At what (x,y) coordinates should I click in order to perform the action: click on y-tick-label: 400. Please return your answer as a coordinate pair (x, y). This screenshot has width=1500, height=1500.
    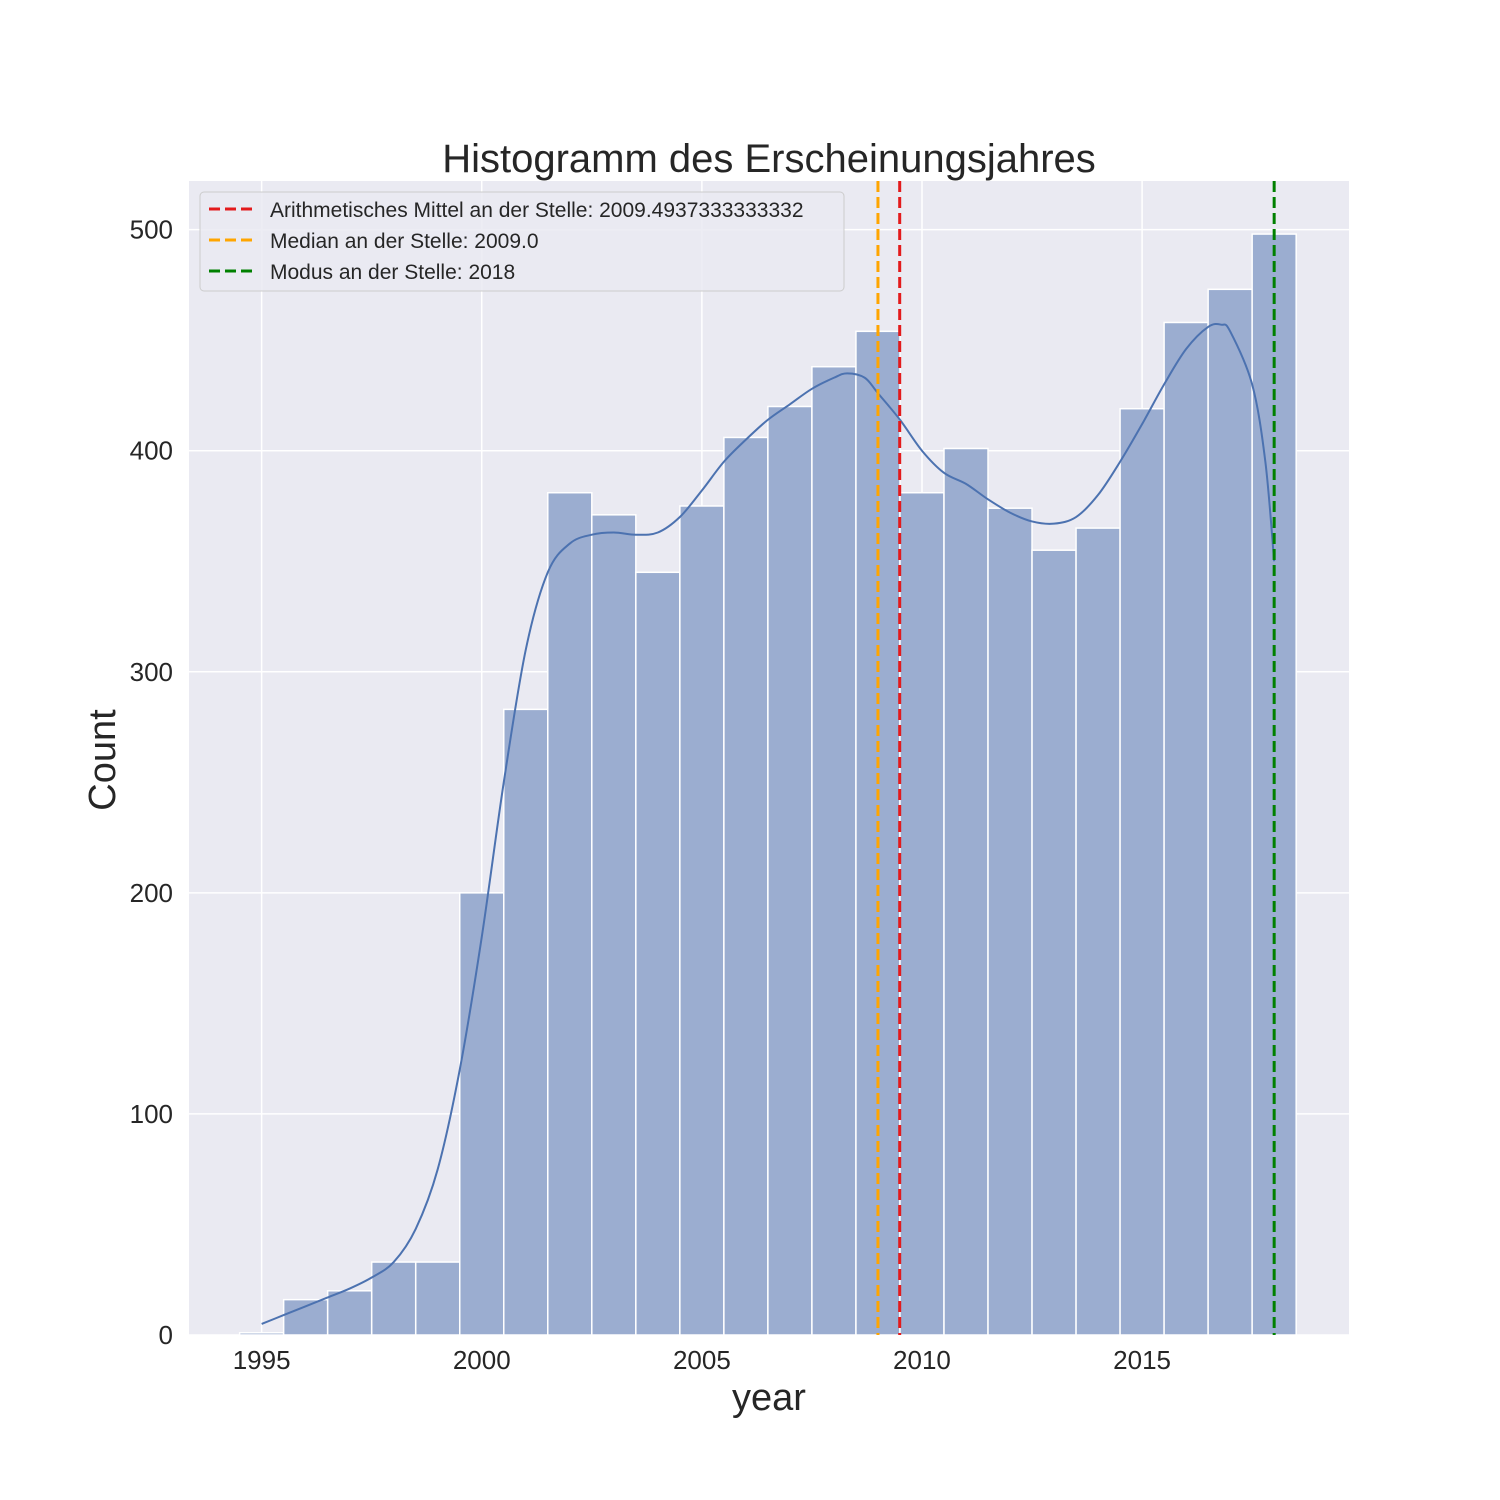
    Looking at the image, I should click on (151, 451).